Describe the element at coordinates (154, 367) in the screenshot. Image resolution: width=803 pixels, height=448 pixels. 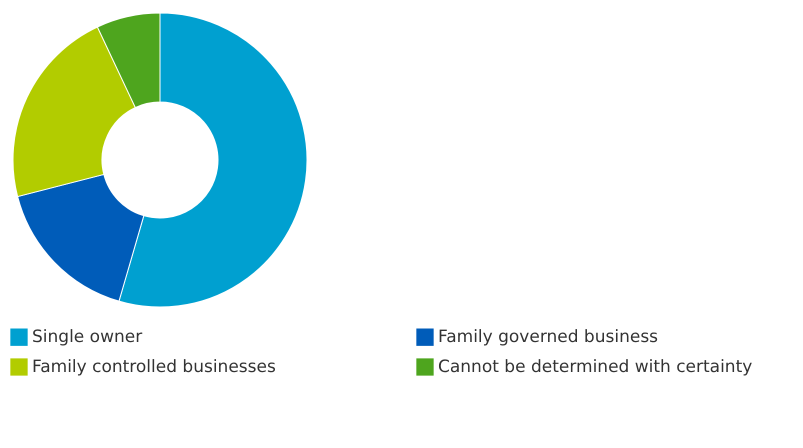
I see `legend-label: Family controlled businesses` at that location.